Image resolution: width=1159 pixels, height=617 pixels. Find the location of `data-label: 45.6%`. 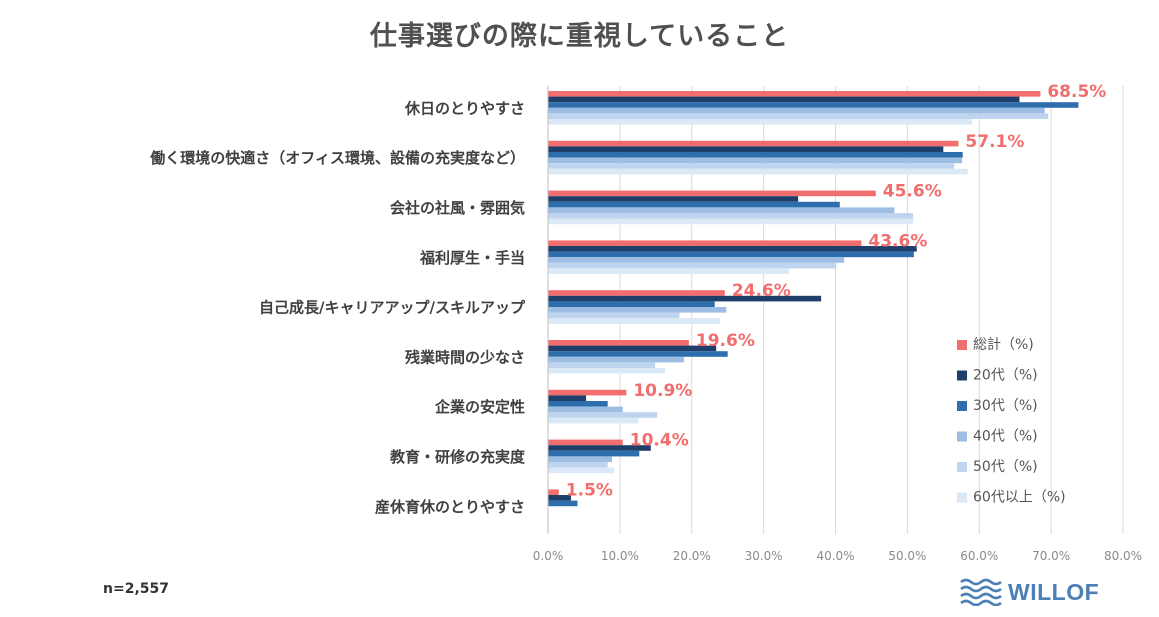

data-label: 45.6% is located at coordinates (912, 192).